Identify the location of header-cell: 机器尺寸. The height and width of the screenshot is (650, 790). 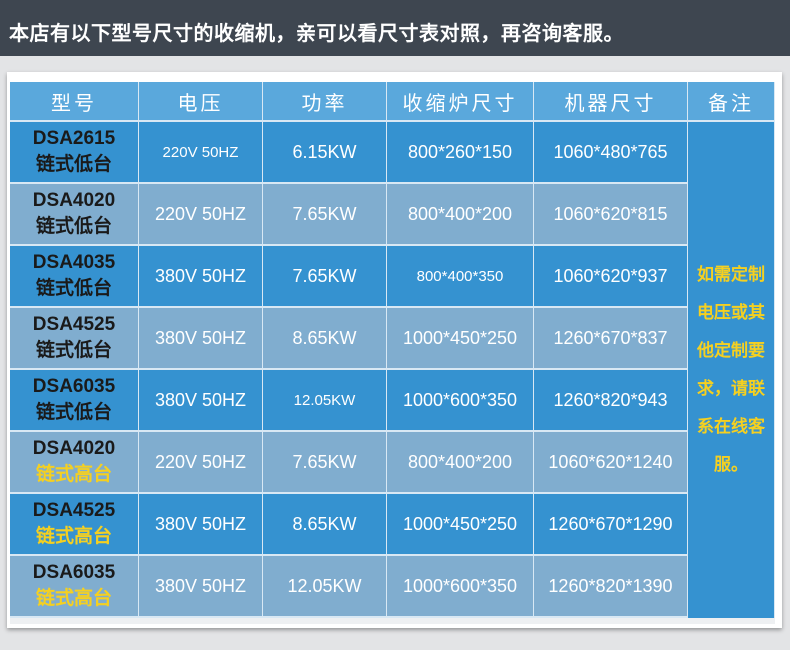
(611, 102).